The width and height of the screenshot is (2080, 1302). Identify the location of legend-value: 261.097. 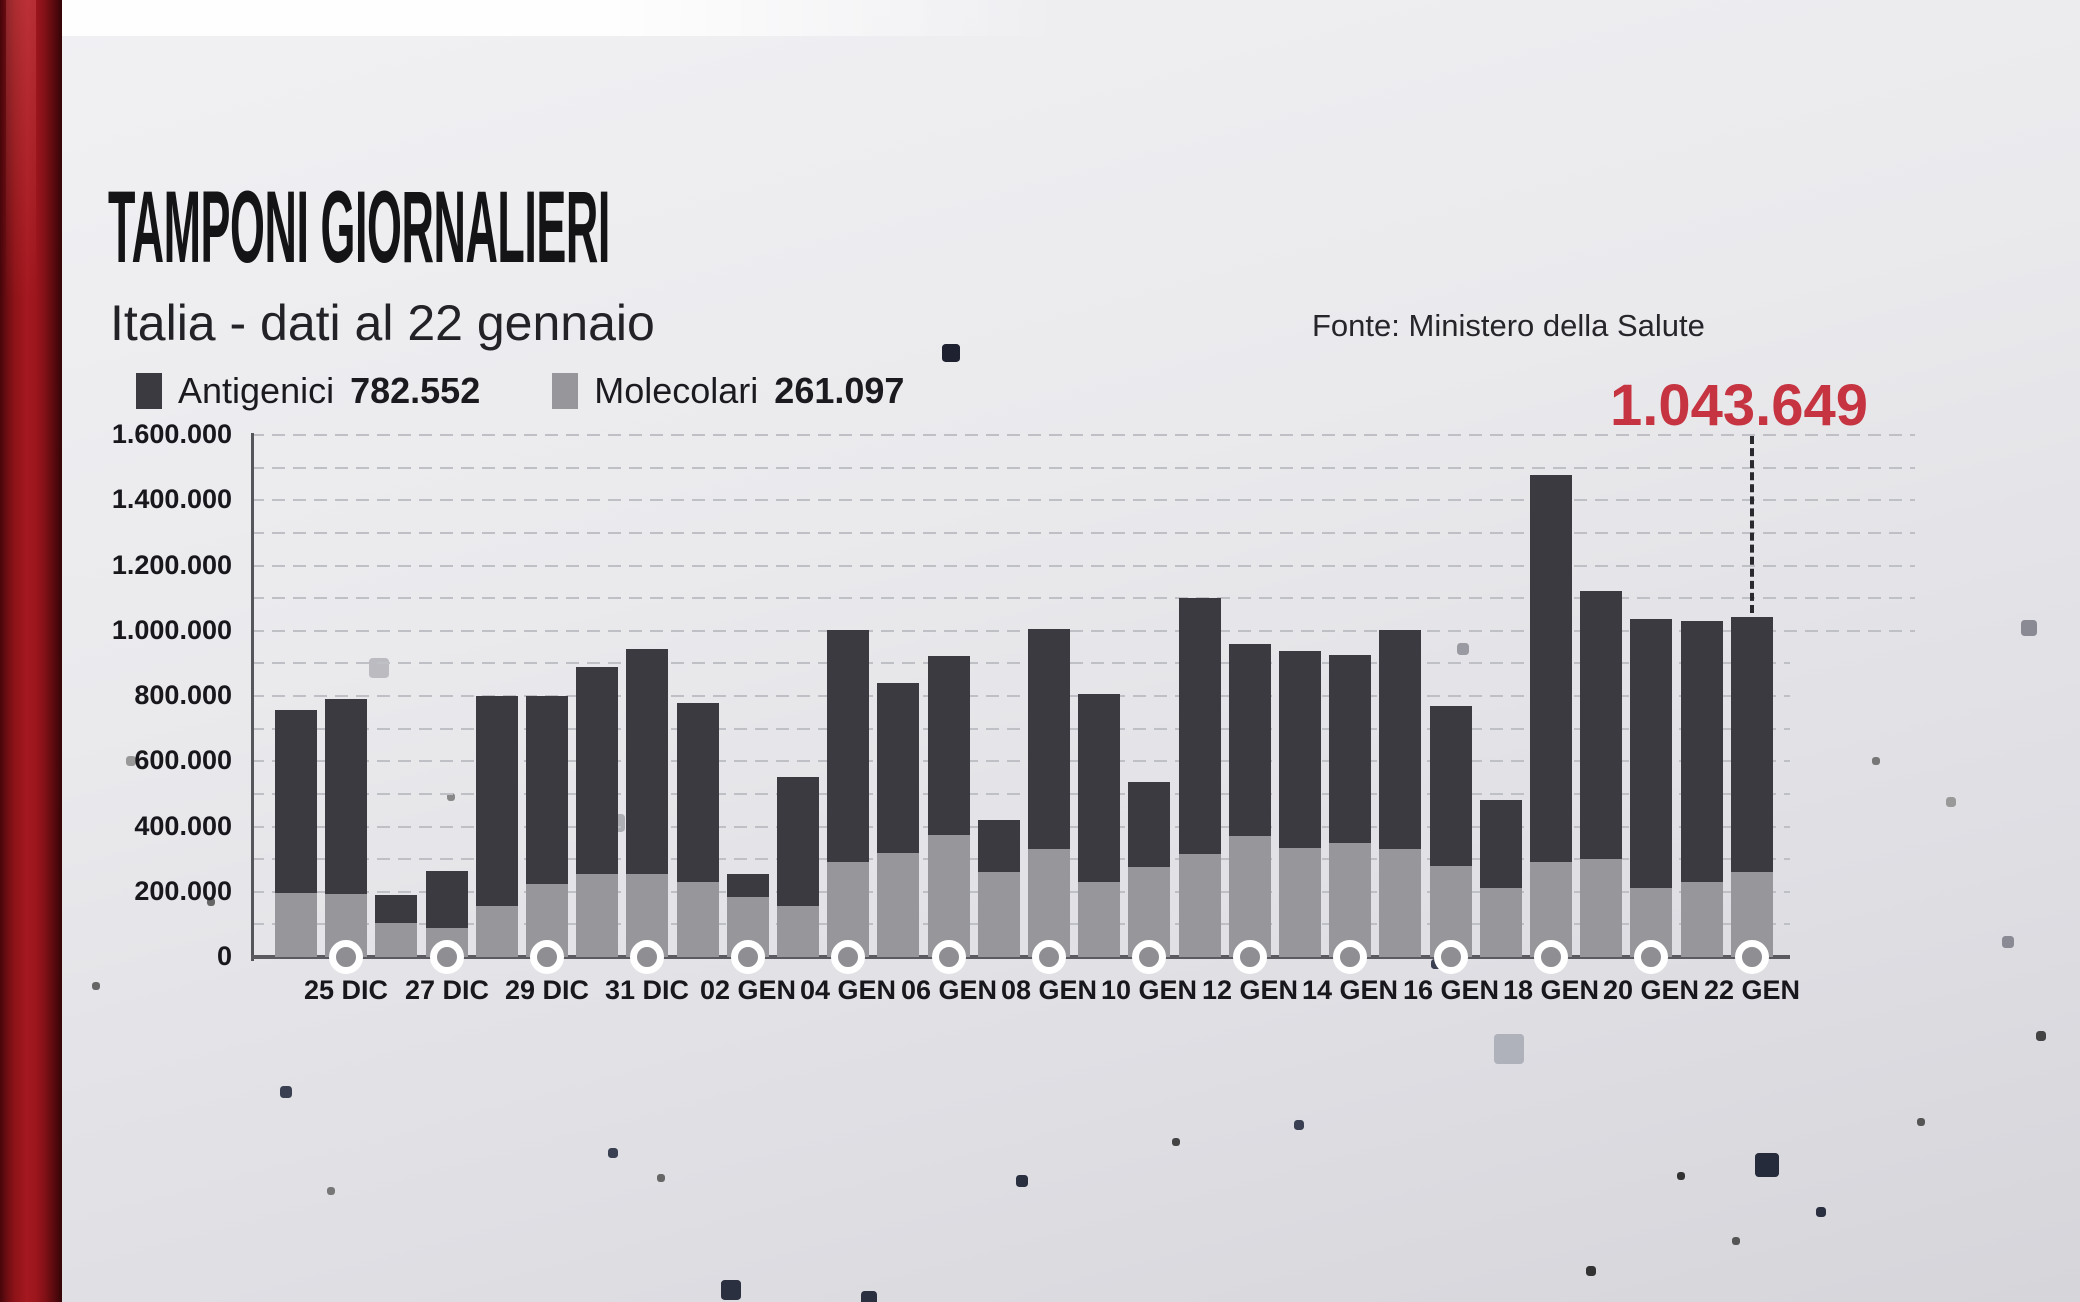
(839, 390).